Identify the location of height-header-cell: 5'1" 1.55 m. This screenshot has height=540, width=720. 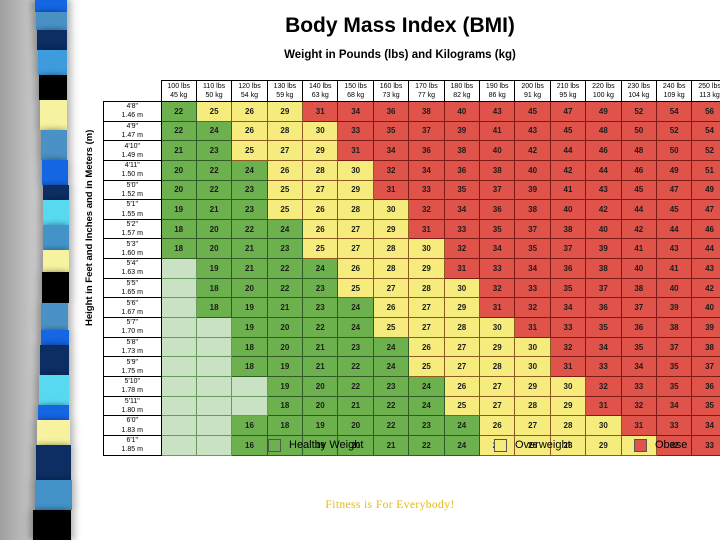
(132, 209).